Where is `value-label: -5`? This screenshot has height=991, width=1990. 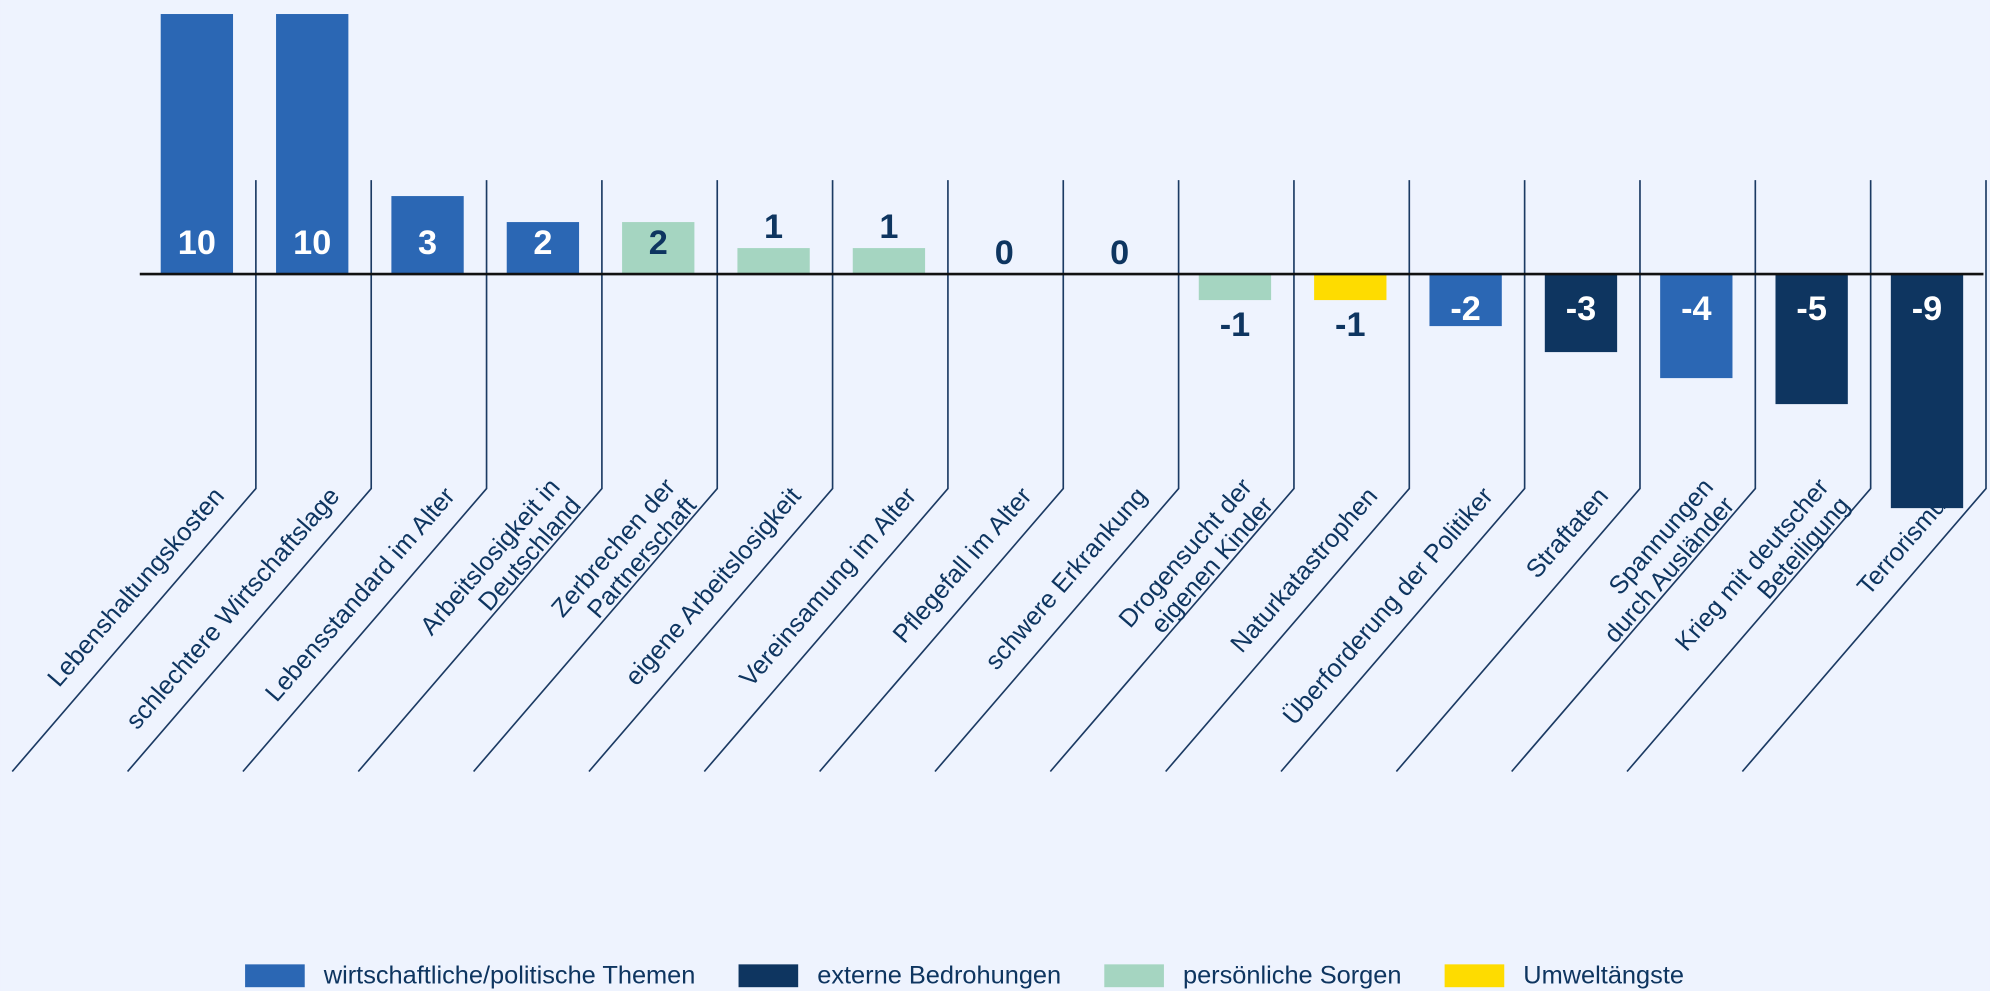 value-label: -5 is located at coordinates (1811, 309).